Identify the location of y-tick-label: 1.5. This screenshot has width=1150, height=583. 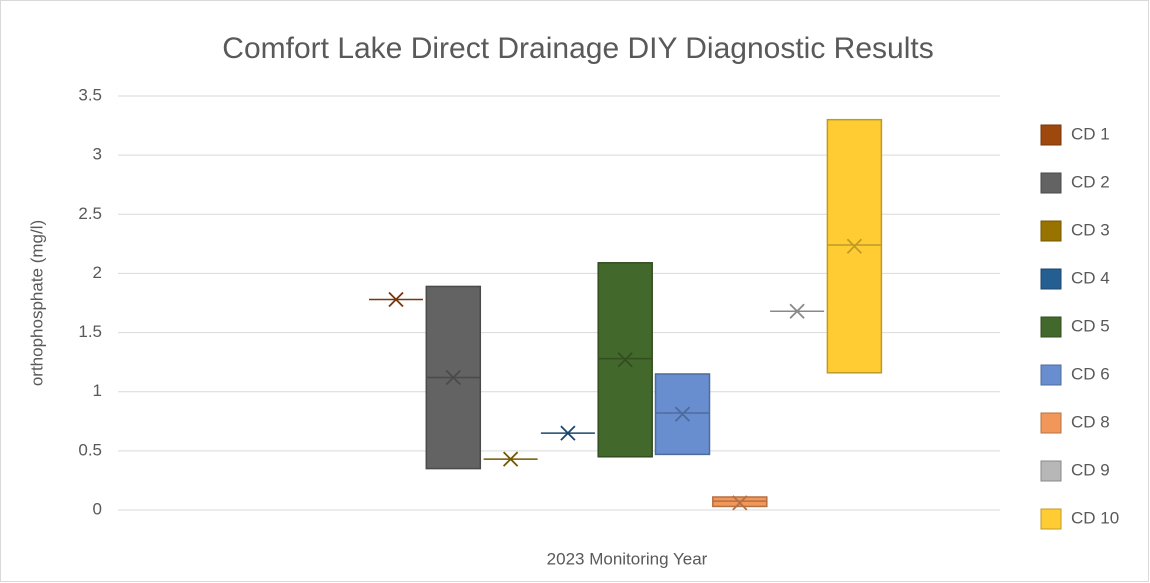
(90, 331).